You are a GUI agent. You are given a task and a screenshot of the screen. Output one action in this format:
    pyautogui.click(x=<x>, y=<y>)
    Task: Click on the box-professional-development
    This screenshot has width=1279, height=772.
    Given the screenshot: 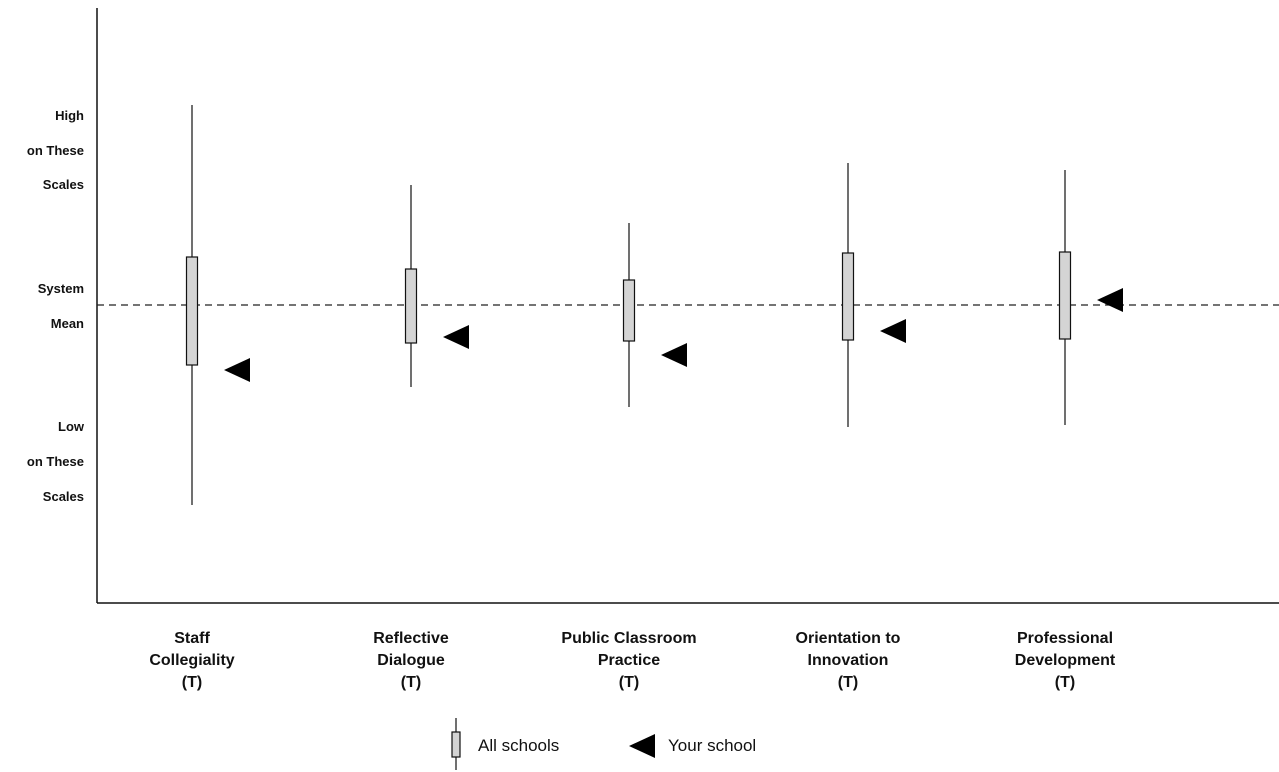 What is the action you would take?
    pyautogui.click(x=1065, y=295)
    